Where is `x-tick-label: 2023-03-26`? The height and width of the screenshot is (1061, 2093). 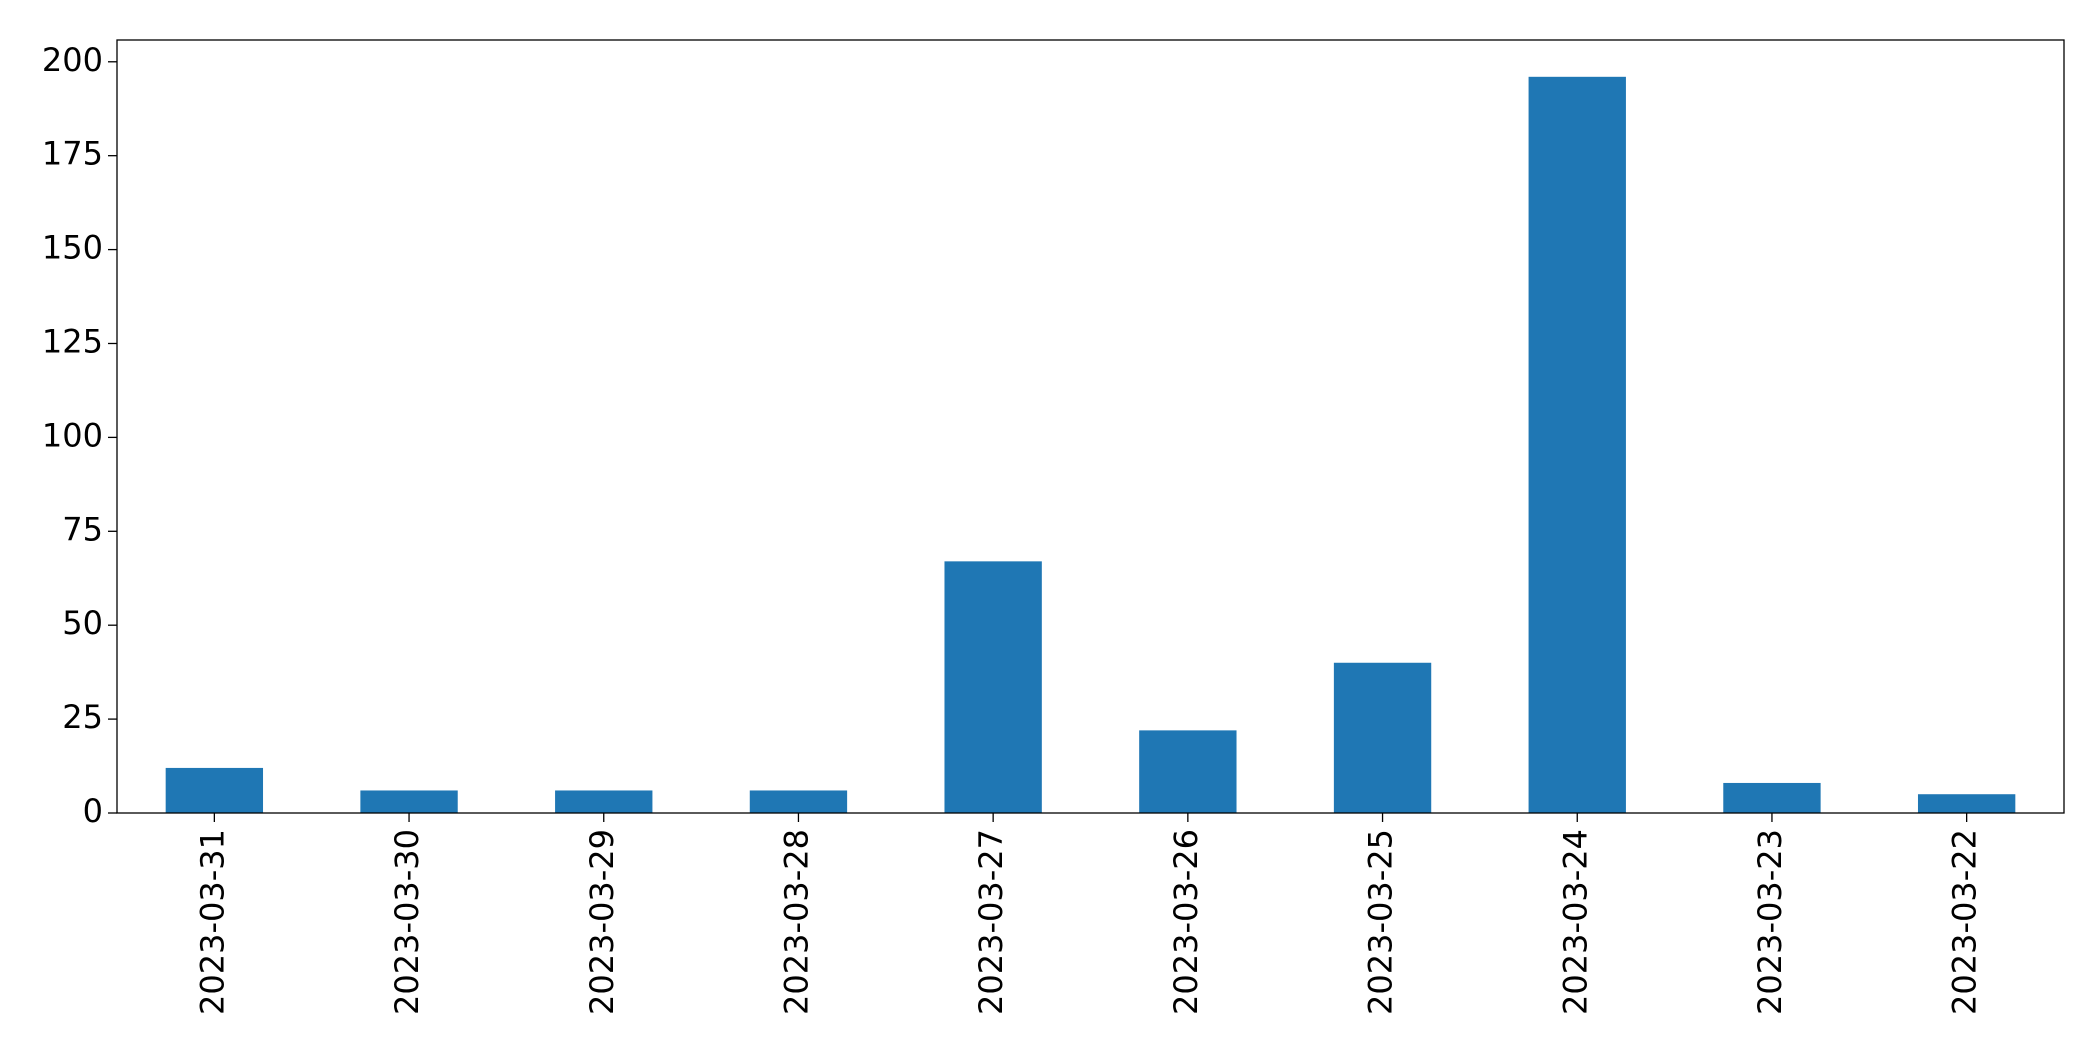
x-tick-label: 2023-03-26 is located at coordinates (1186, 922).